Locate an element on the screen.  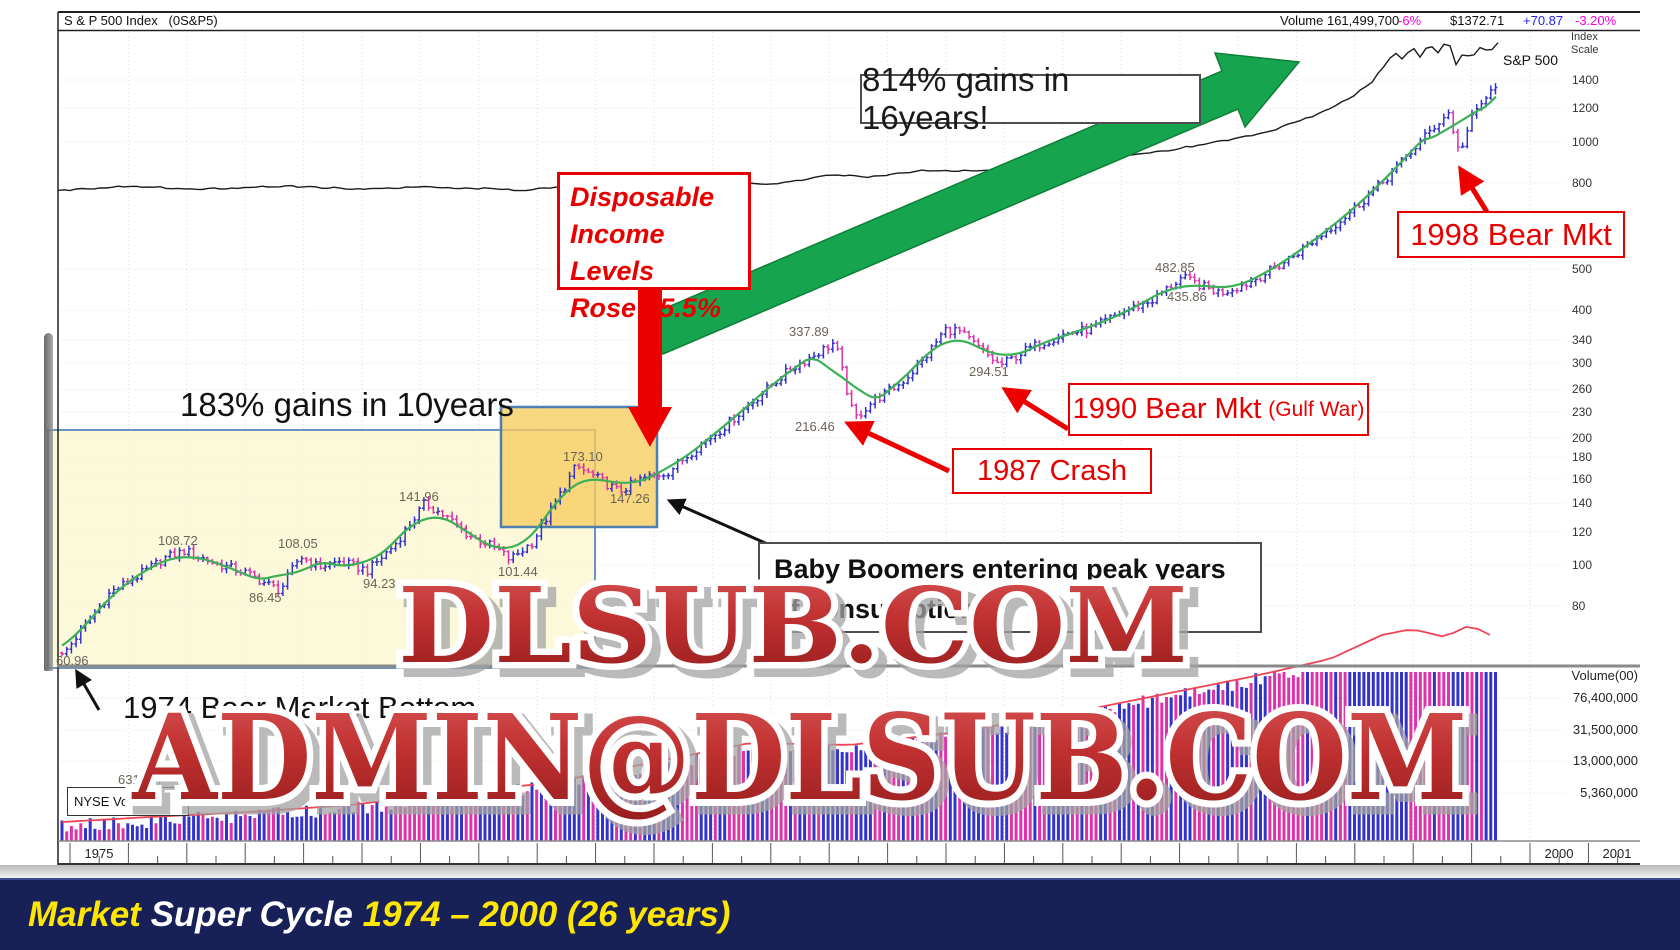
year-label: 1975 is located at coordinates (99, 853).